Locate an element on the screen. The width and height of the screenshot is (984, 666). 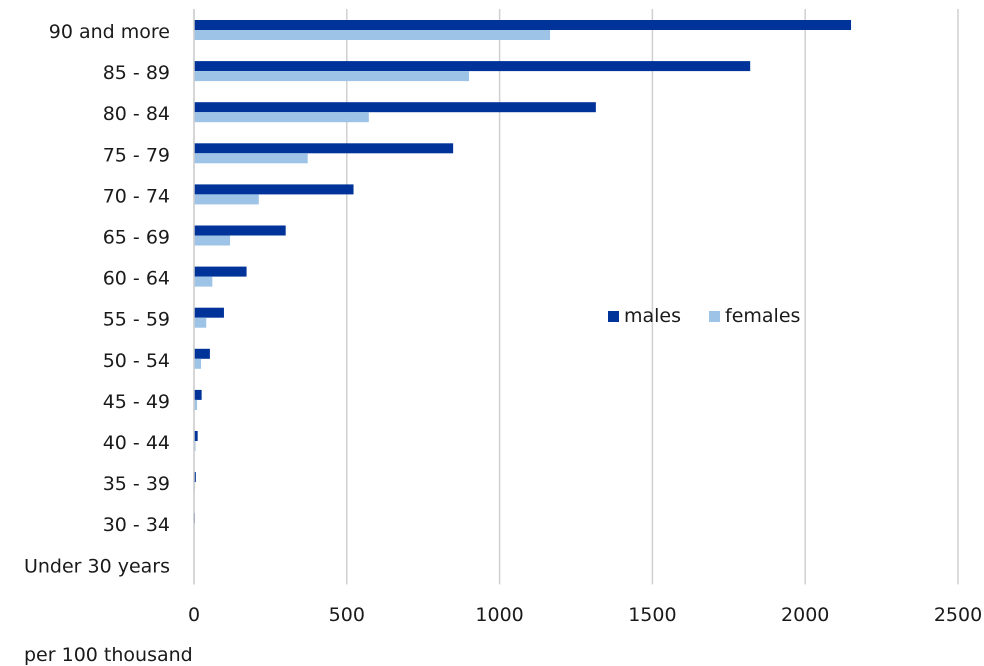
y-tick-label: 85 - 89 is located at coordinates (136, 73).